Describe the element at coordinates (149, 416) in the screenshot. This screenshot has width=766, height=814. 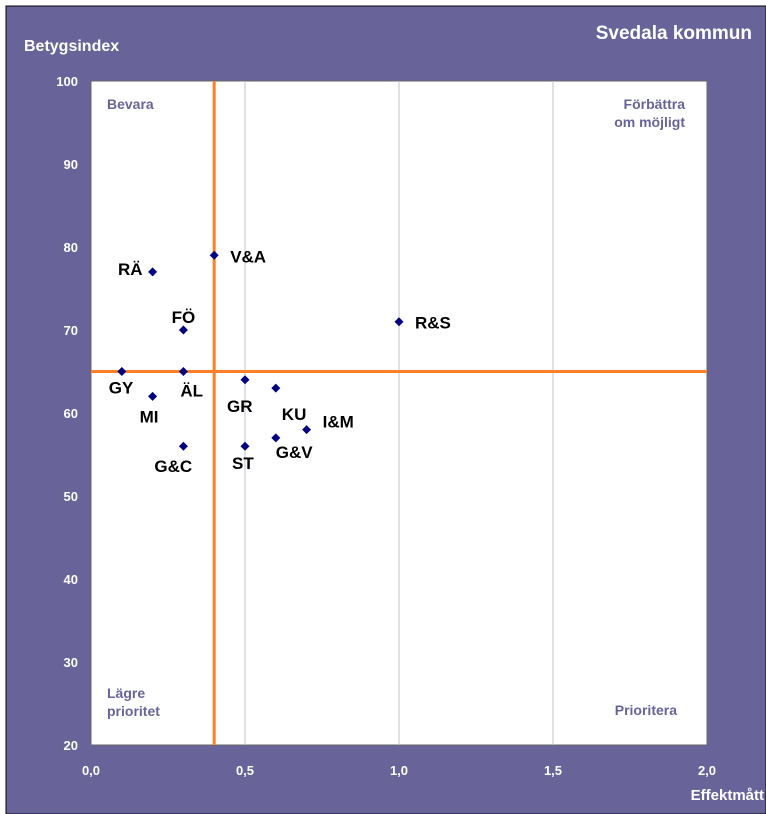
I see `point-label: MI` at that location.